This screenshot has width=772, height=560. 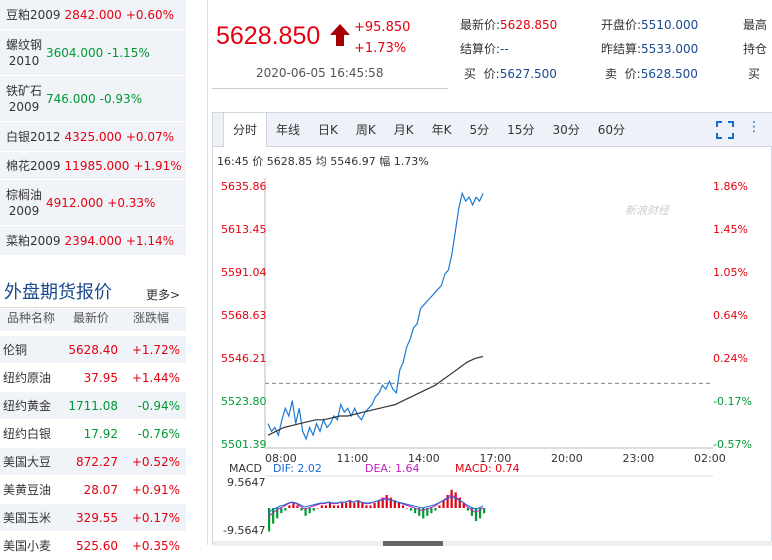 What do you see at coordinates (480, 25) in the screenshot?
I see `latest-label: 最新价:` at bounding box center [480, 25].